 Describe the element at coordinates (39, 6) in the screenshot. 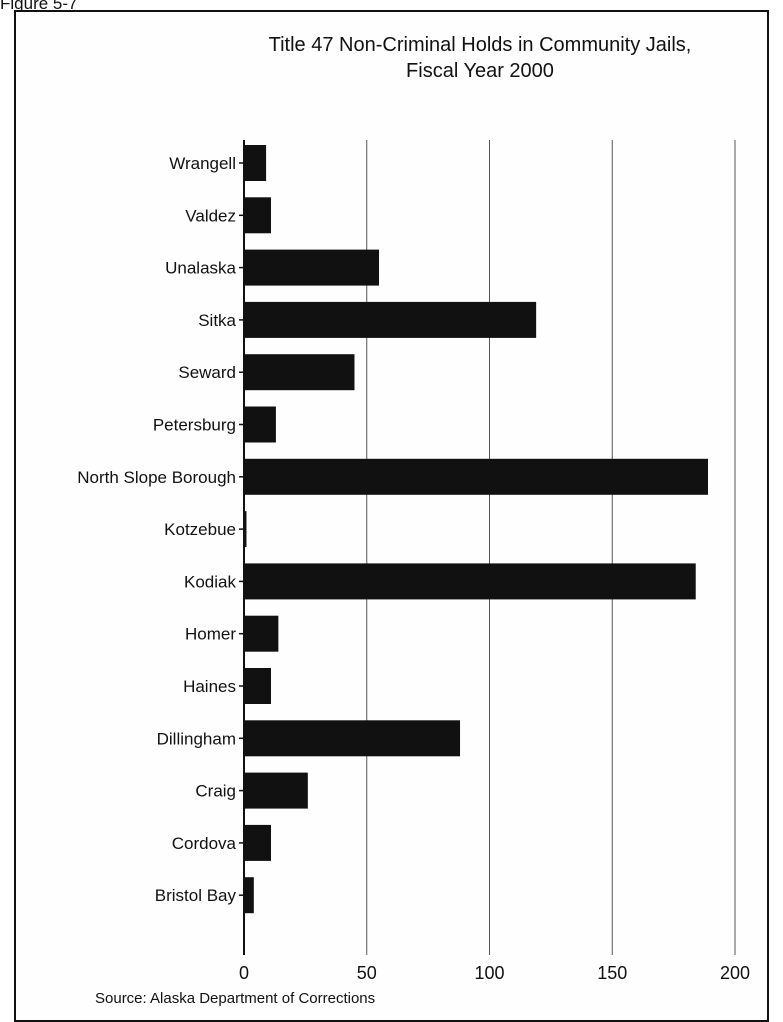

I see `figure-label: Figure 5-7` at that location.